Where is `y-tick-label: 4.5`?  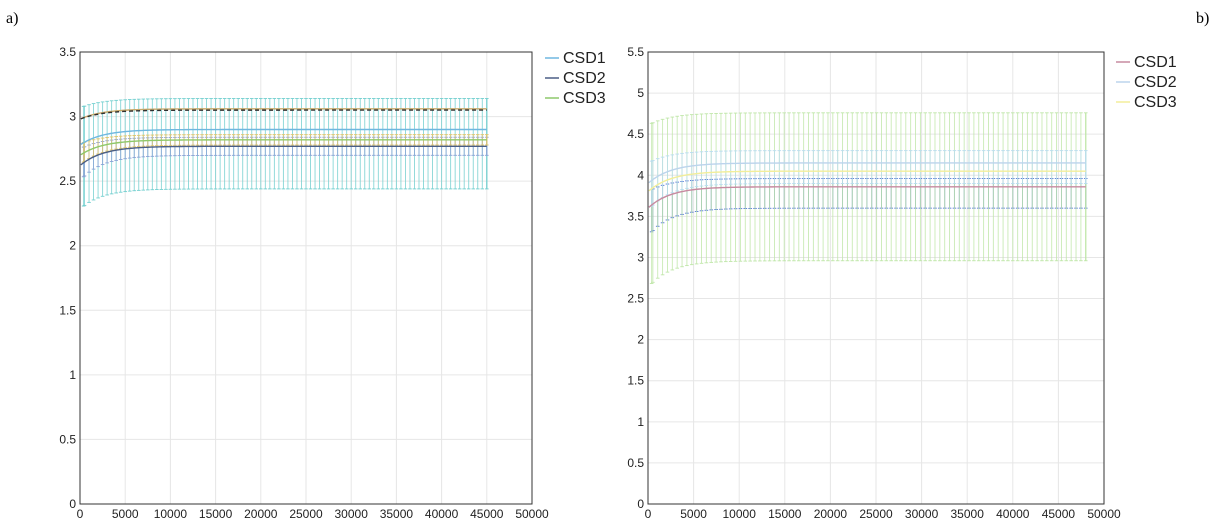 y-tick-label: 4.5 is located at coordinates (635, 134).